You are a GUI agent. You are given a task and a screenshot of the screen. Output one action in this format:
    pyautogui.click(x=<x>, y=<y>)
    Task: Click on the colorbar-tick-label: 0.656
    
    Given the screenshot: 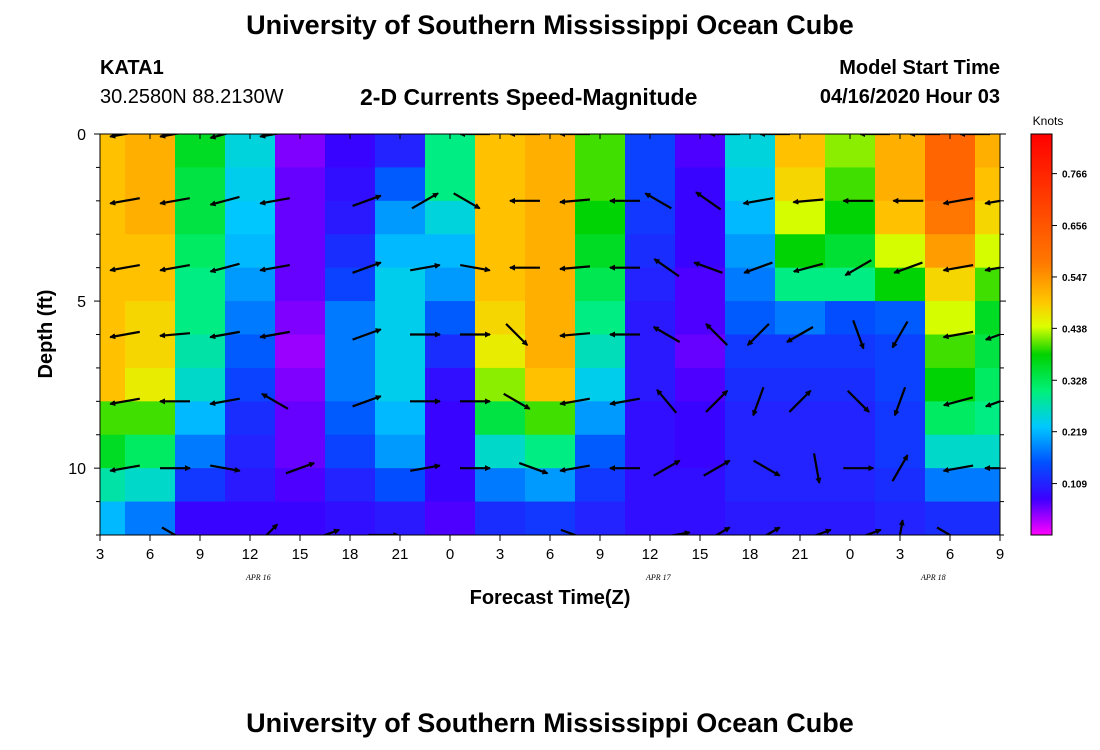 What is the action you would take?
    pyautogui.click(x=1074, y=227)
    